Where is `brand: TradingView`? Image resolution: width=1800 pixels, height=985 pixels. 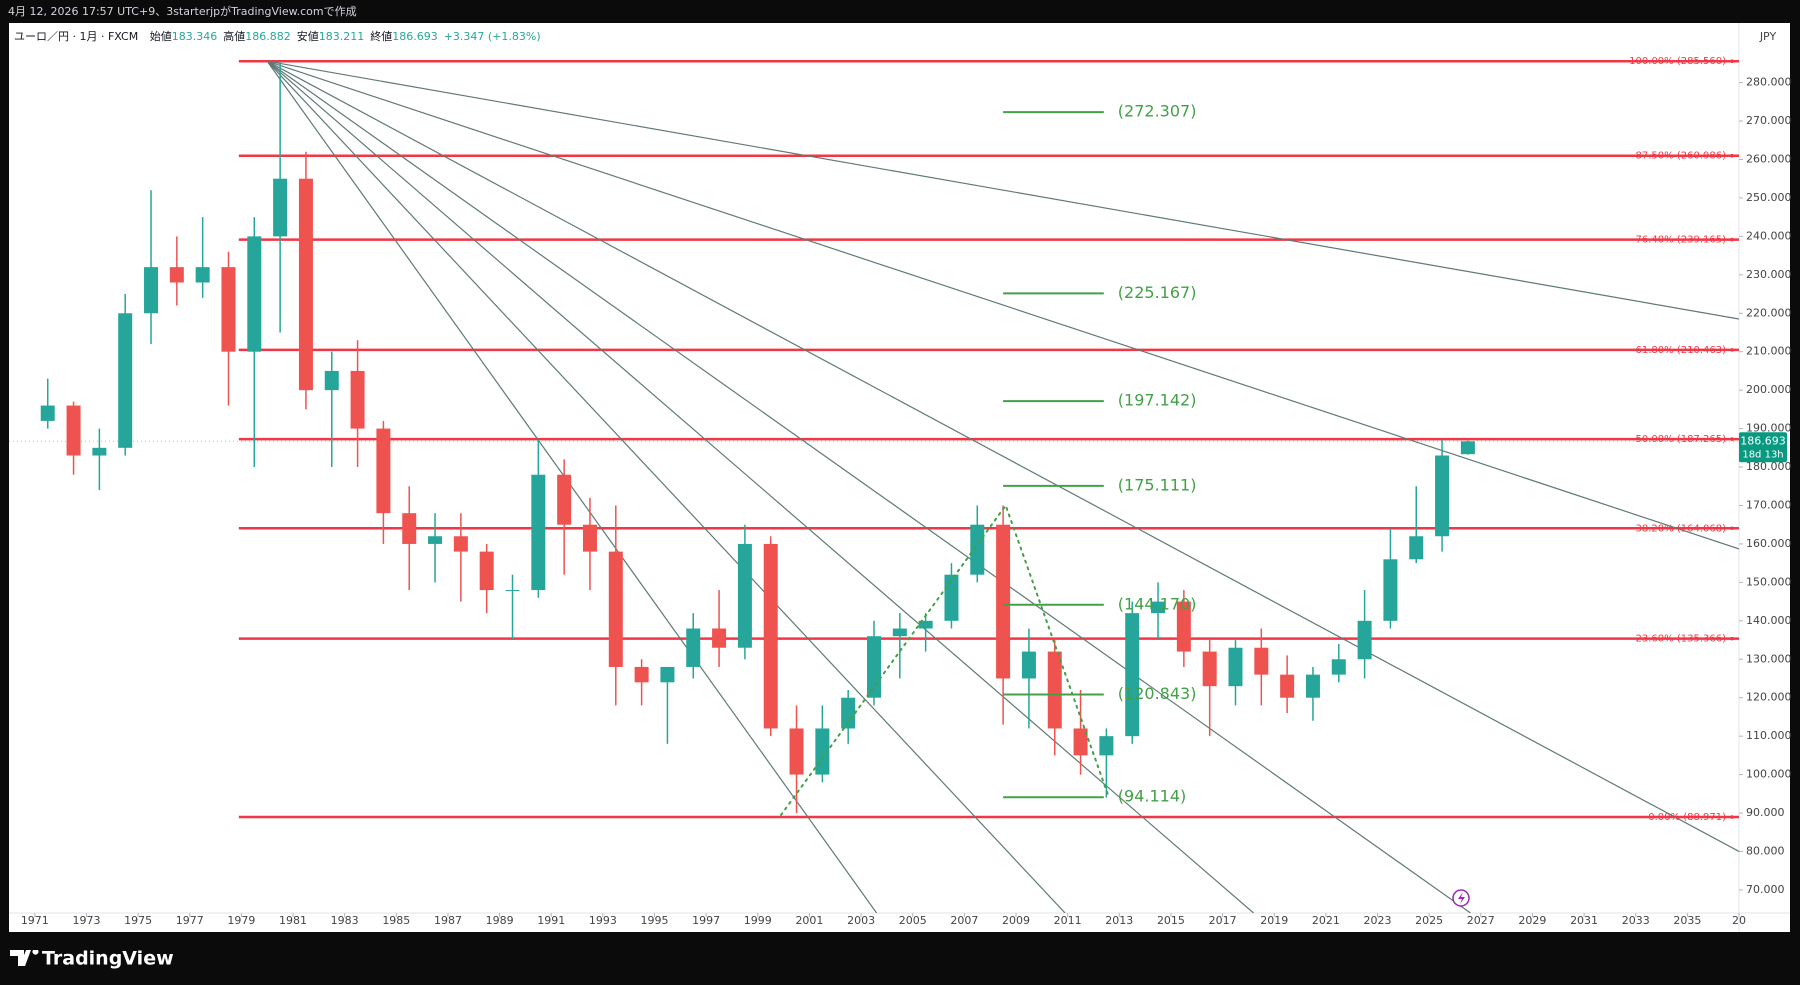
brand: TradingView is located at coordinates (108, 959).